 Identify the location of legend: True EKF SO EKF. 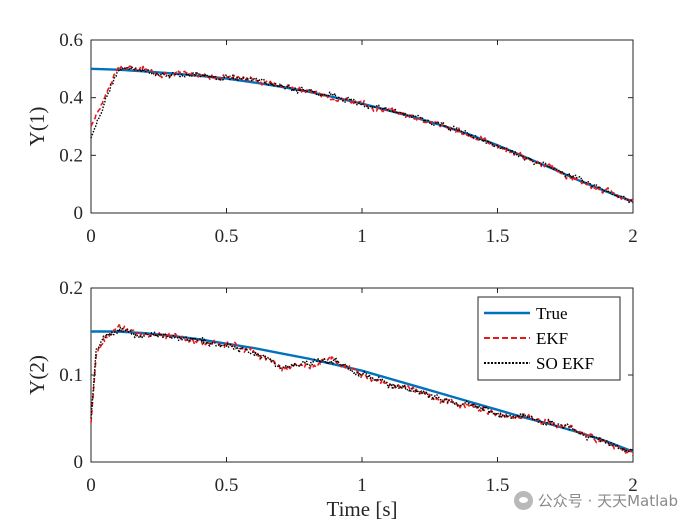
(549, 338).